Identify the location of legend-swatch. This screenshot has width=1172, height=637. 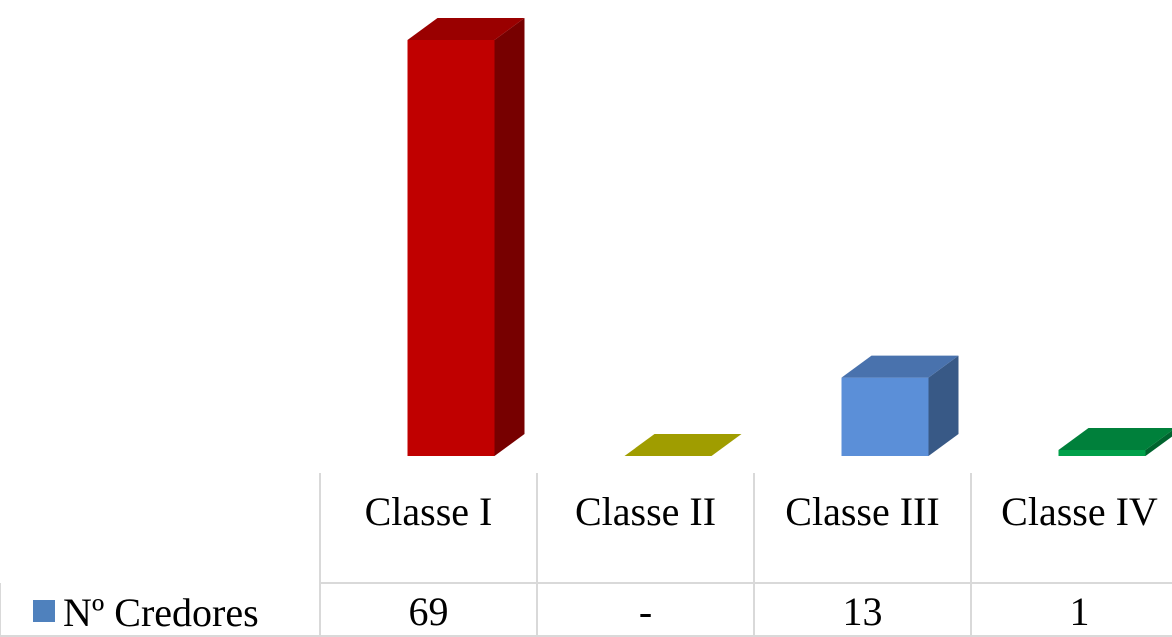
(44, 611).